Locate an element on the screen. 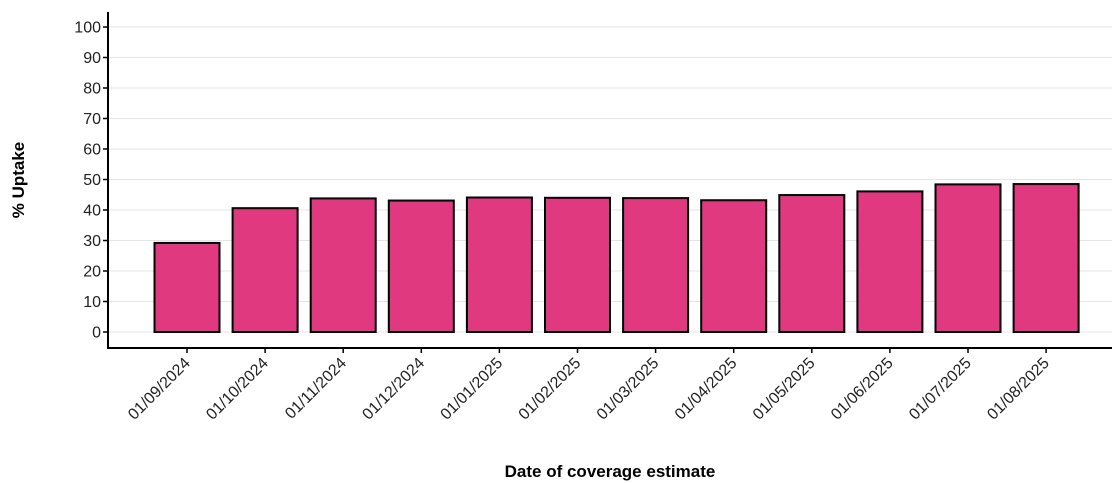  x-tick-label: 01/02/2025 is located at coordinates (550, 389).